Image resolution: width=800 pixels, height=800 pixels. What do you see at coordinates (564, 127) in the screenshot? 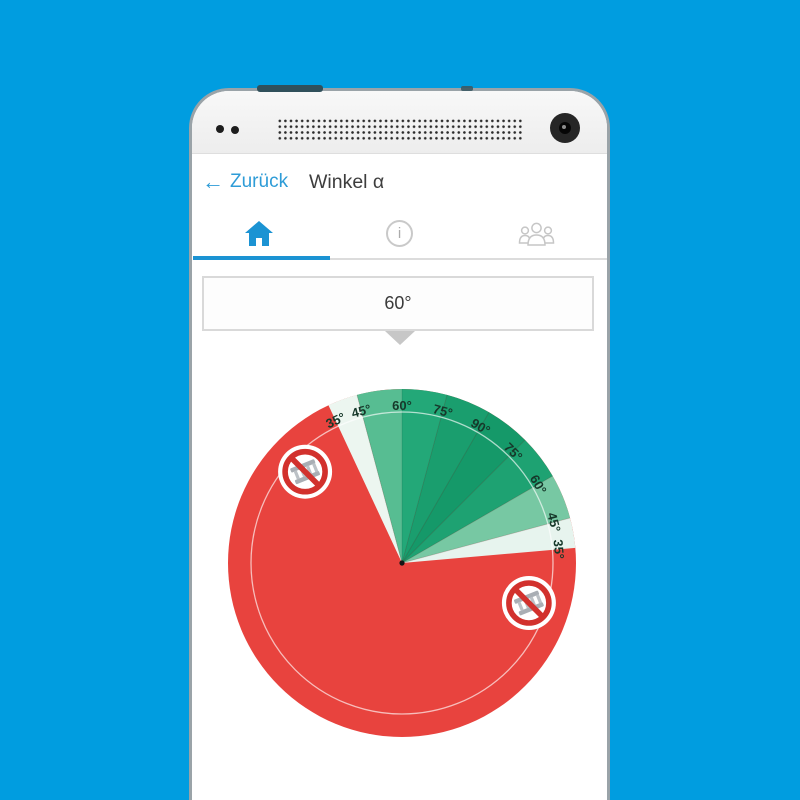
I see `camera-glint` at bounding box center [564, 127].